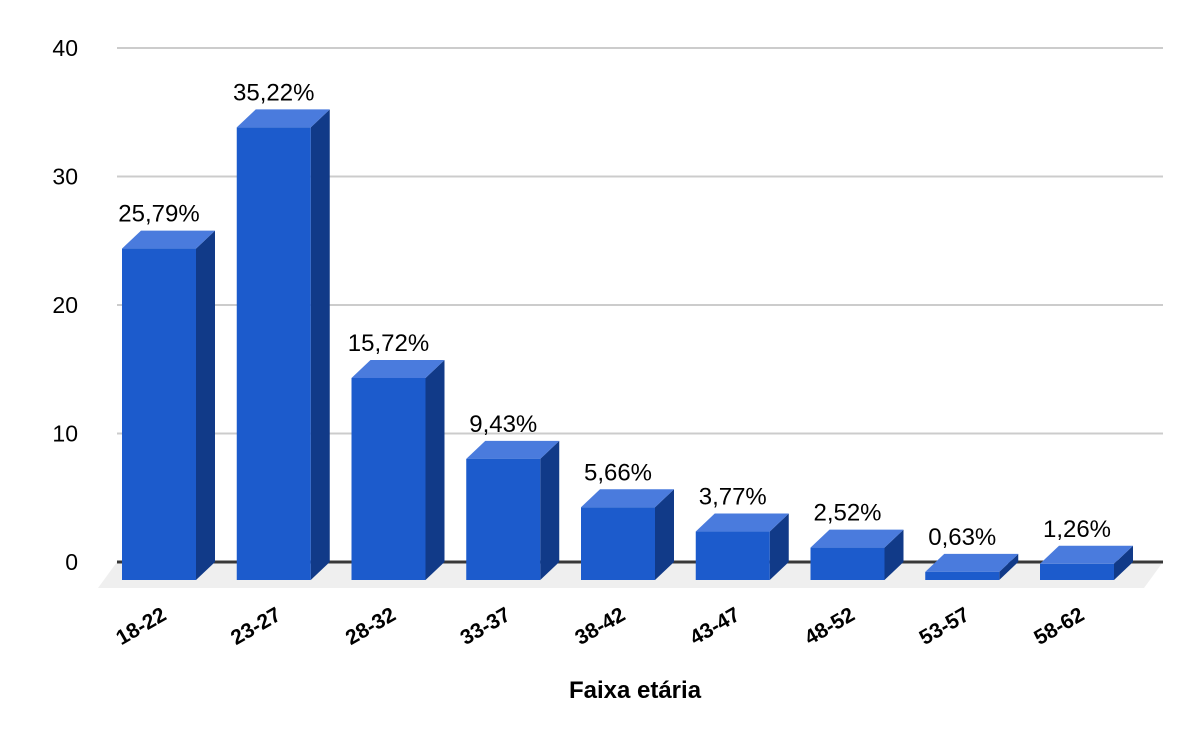  I want to click on x-axis-category-label: 18-22, so click(141, 626).